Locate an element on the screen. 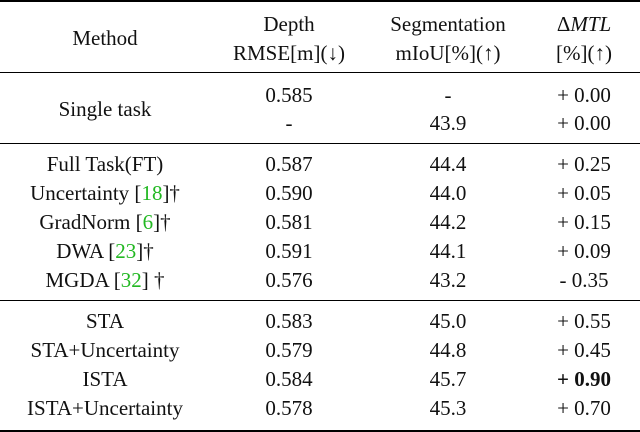  seg-value: 44.0 is located at coordinates (448, 193).